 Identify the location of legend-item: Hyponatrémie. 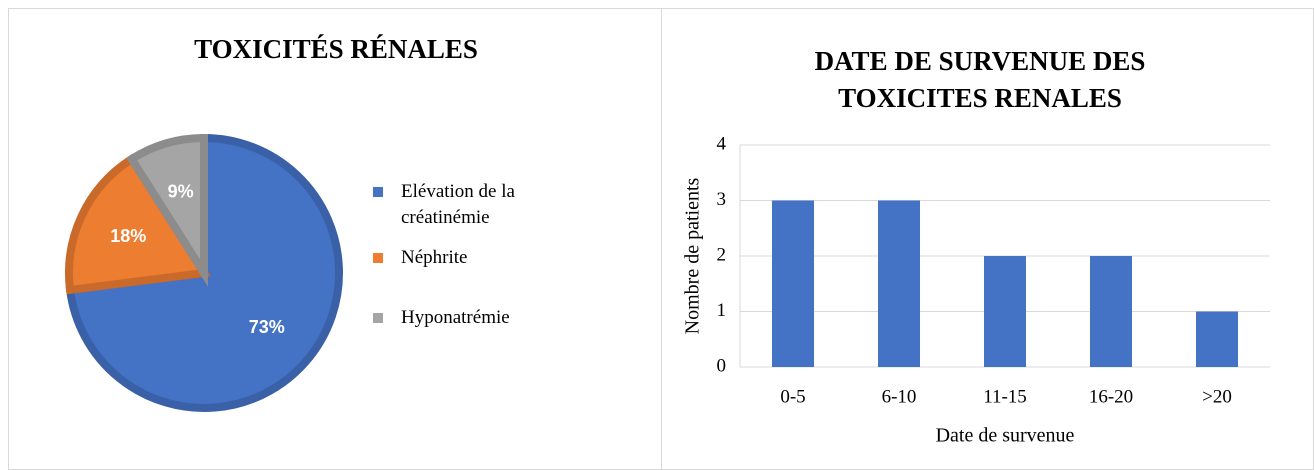
(464, 318).